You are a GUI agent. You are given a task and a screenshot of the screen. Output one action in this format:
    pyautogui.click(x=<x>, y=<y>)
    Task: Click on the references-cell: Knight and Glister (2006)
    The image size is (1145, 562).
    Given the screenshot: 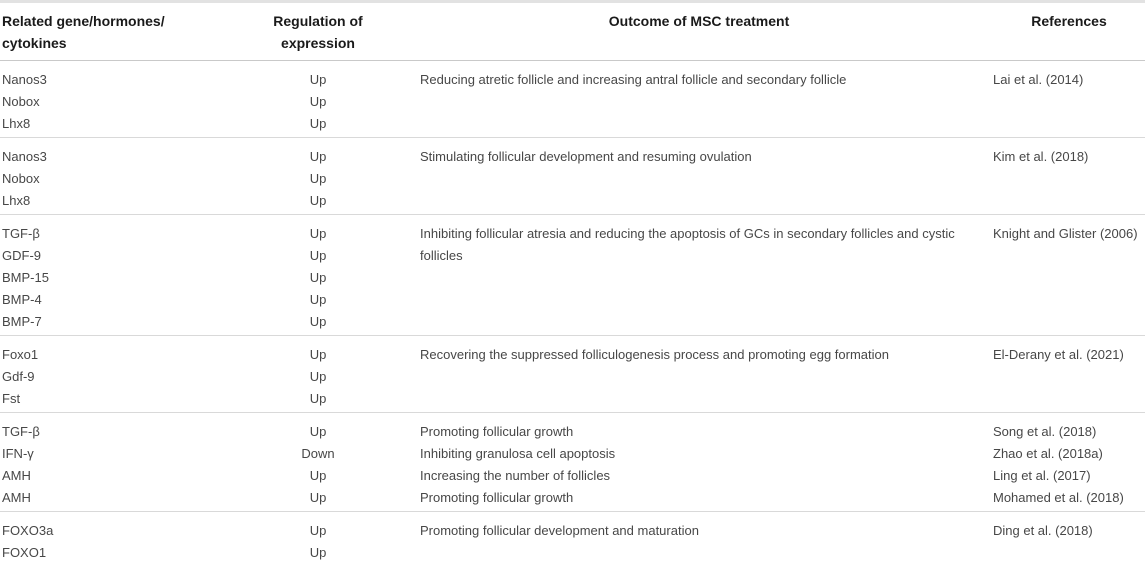 What is the action you would take?
    pyautogui.click(x=1065, y=233)
    